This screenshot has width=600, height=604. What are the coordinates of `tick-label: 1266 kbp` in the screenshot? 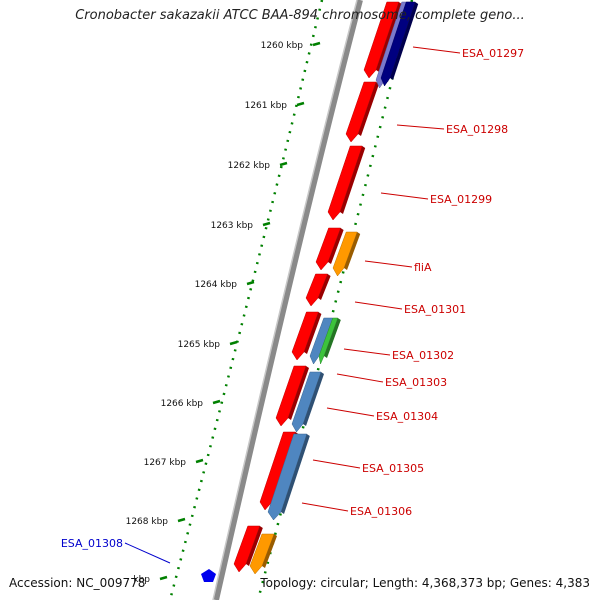 It's located at (182, 404).